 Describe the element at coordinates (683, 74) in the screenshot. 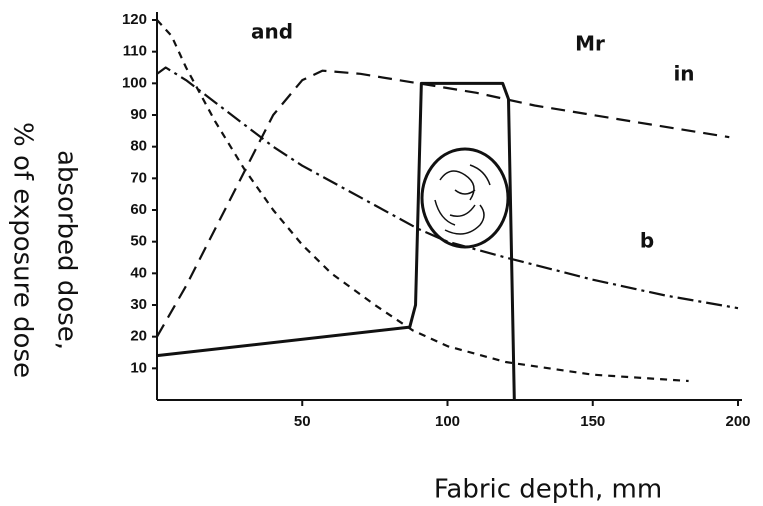

I see `annotation: in` at that location.